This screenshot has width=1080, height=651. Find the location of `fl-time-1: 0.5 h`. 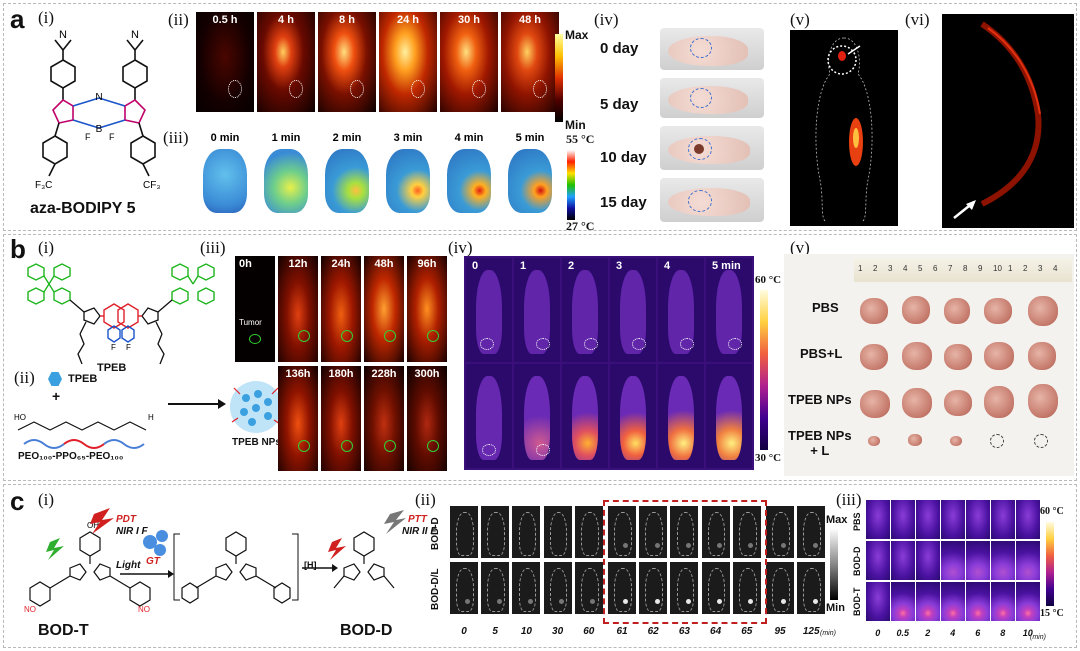

fl-time-1: 0.5 h is located at coordinates (225, 20).